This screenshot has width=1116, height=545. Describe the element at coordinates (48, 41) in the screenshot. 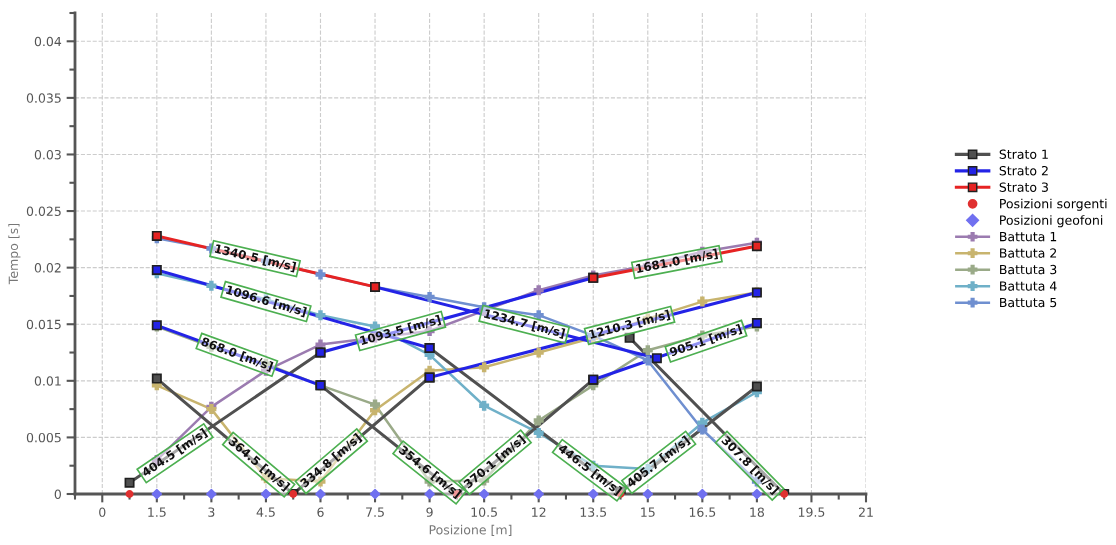

I see `y-tick-label: 0.04` at that location.